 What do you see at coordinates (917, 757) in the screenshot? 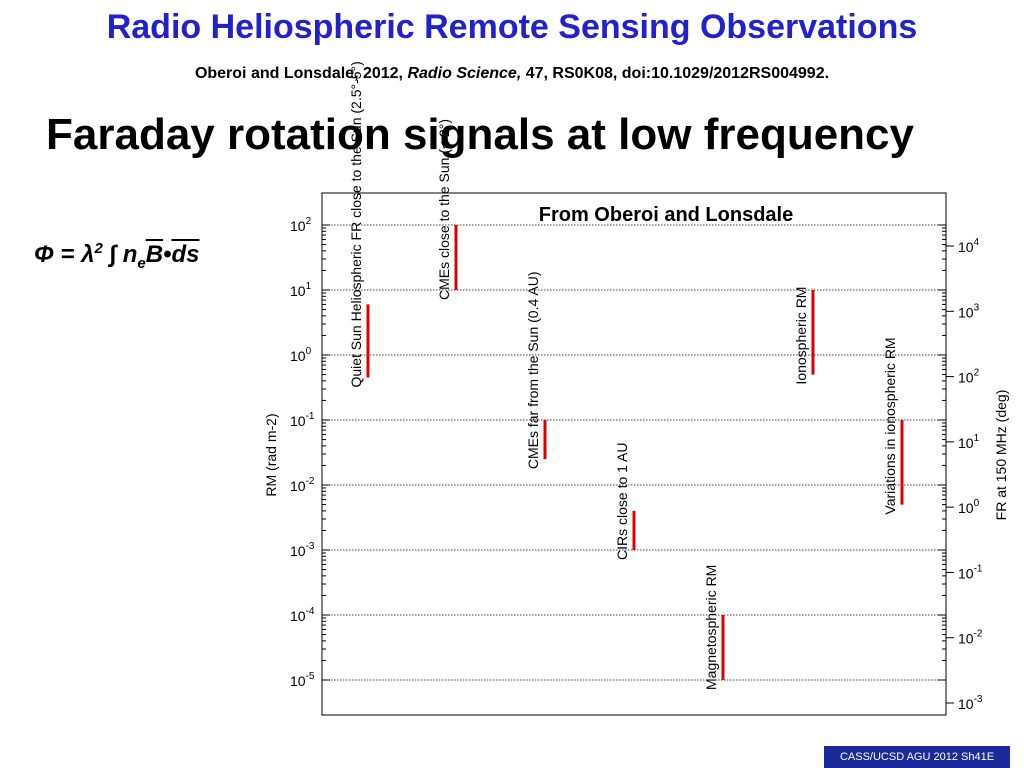
I see `footer-badge: CASS/UCSD AGU 2012 Sh41E` at bounding box center [917, 757].